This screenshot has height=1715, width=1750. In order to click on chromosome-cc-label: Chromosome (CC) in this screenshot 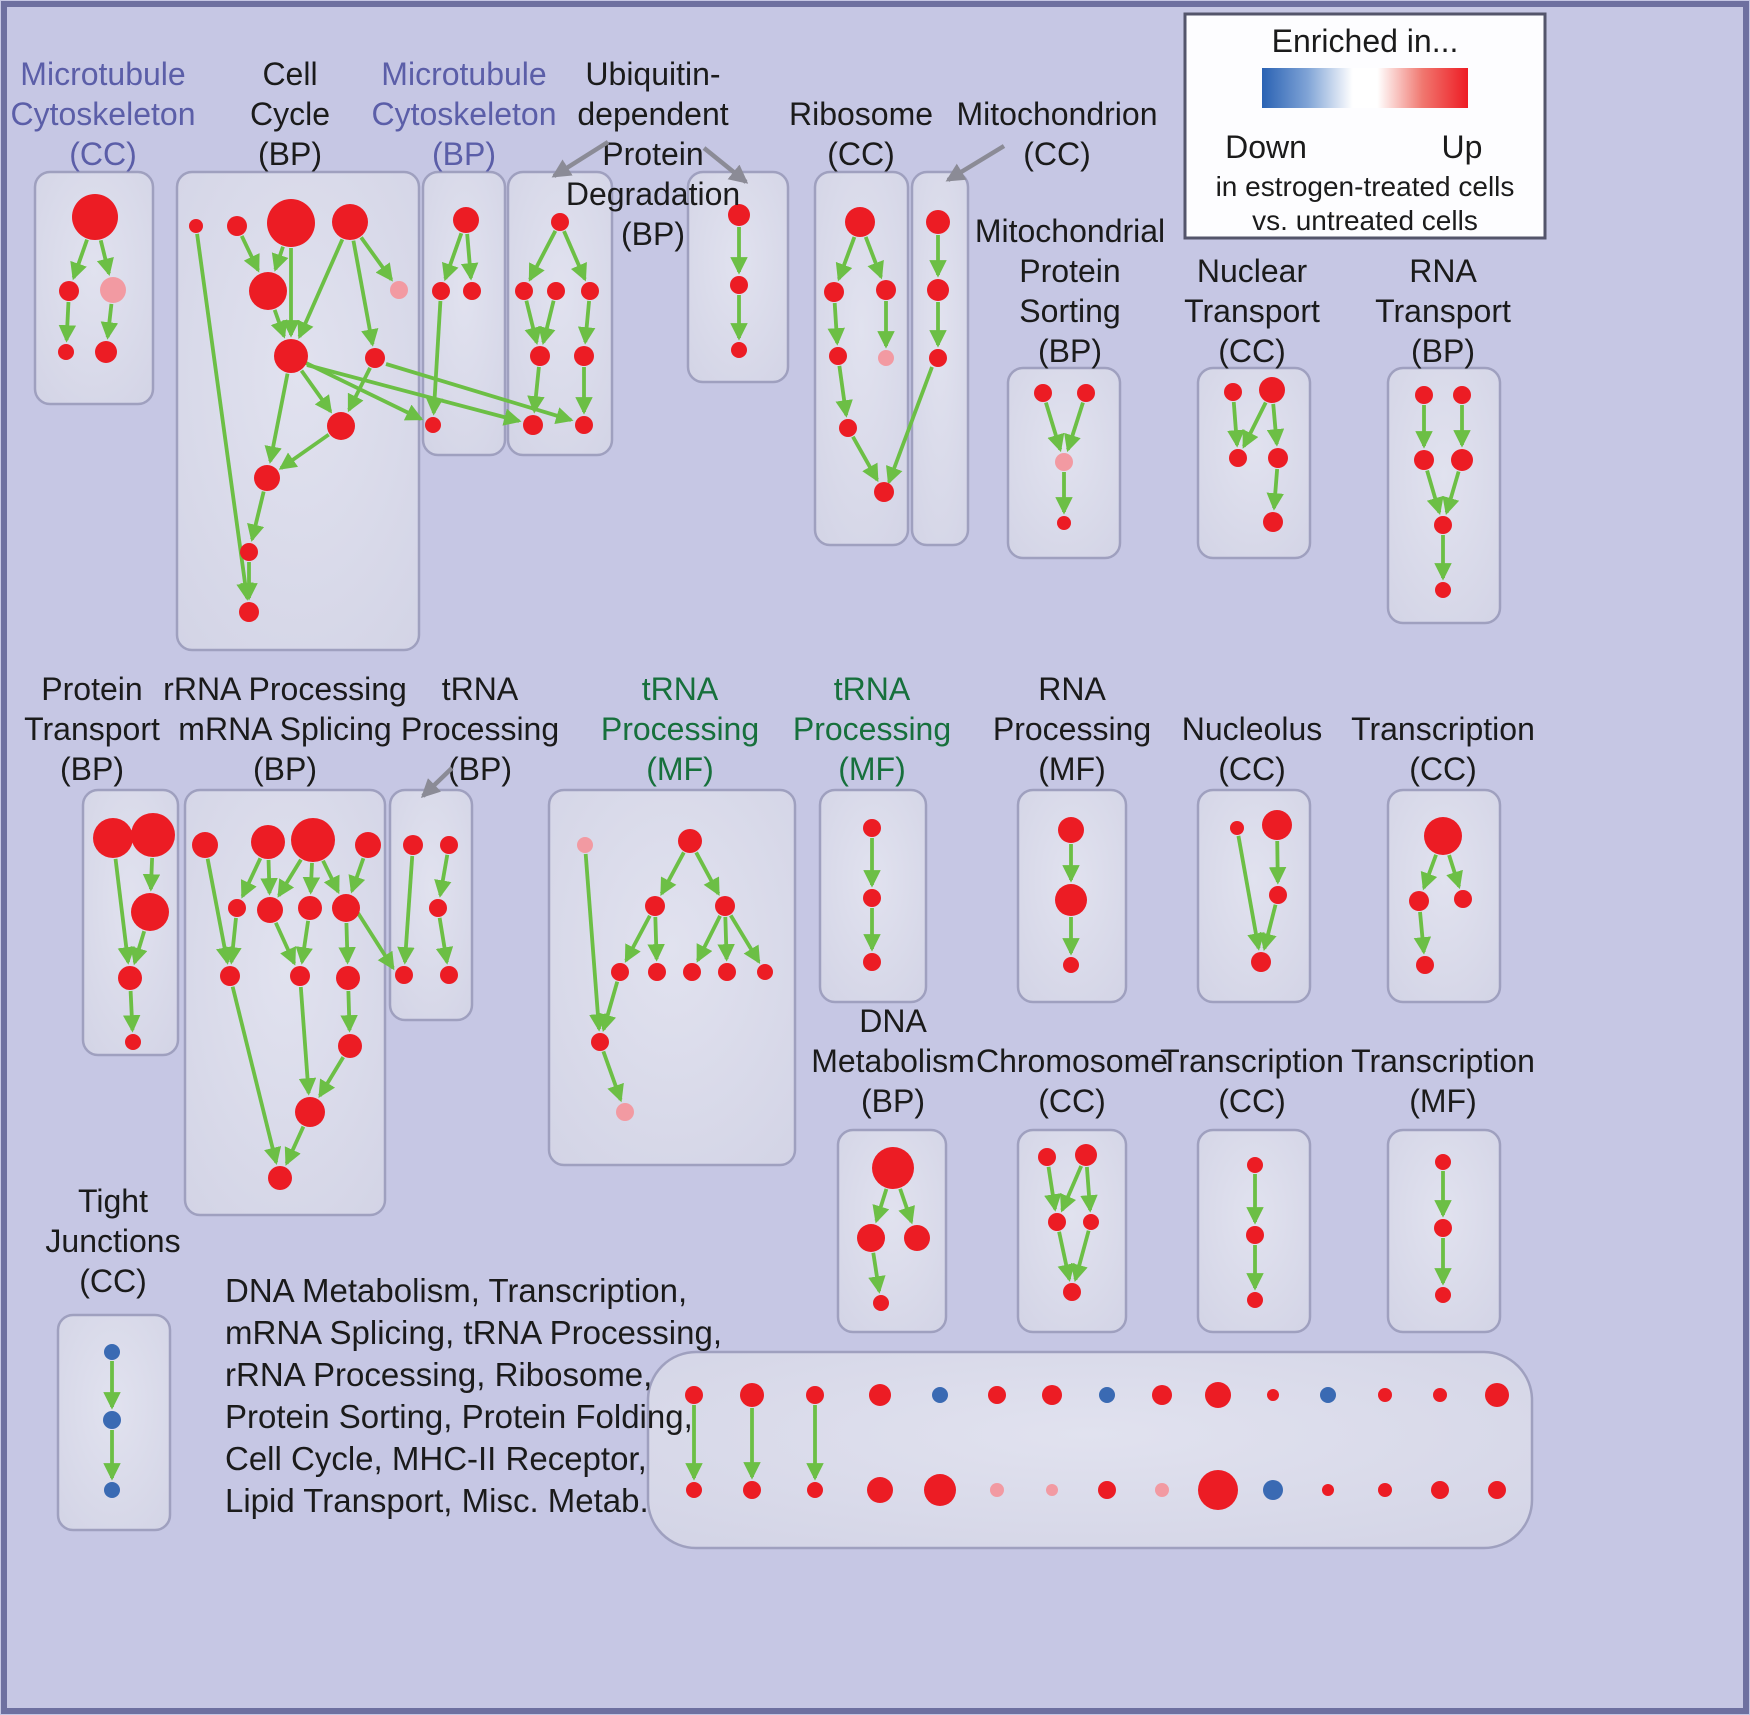, I will do `click(1072, 1081)`.